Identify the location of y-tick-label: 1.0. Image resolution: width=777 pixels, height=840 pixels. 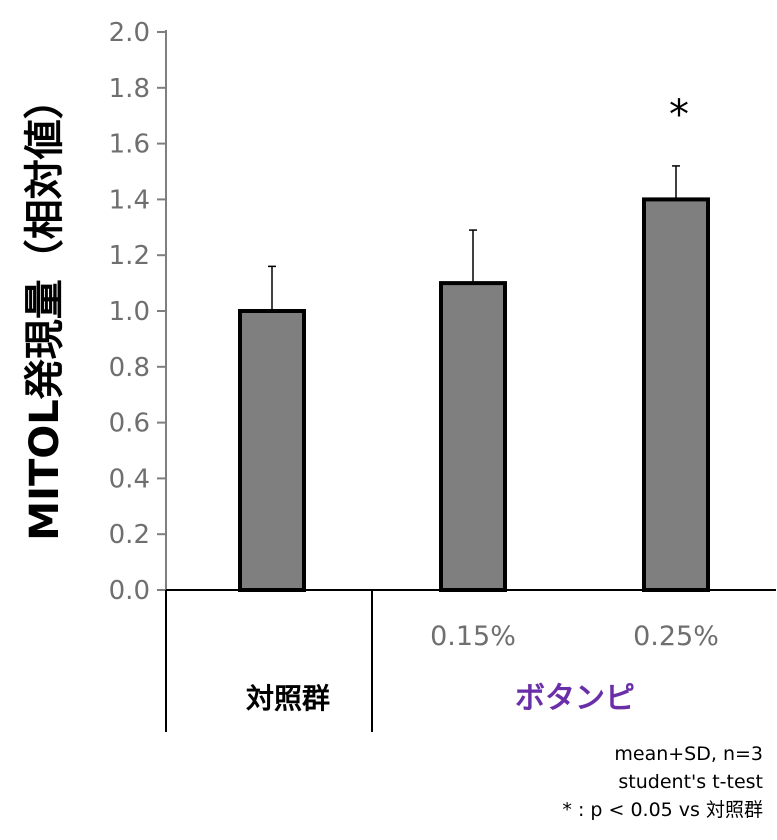
(129, 312).